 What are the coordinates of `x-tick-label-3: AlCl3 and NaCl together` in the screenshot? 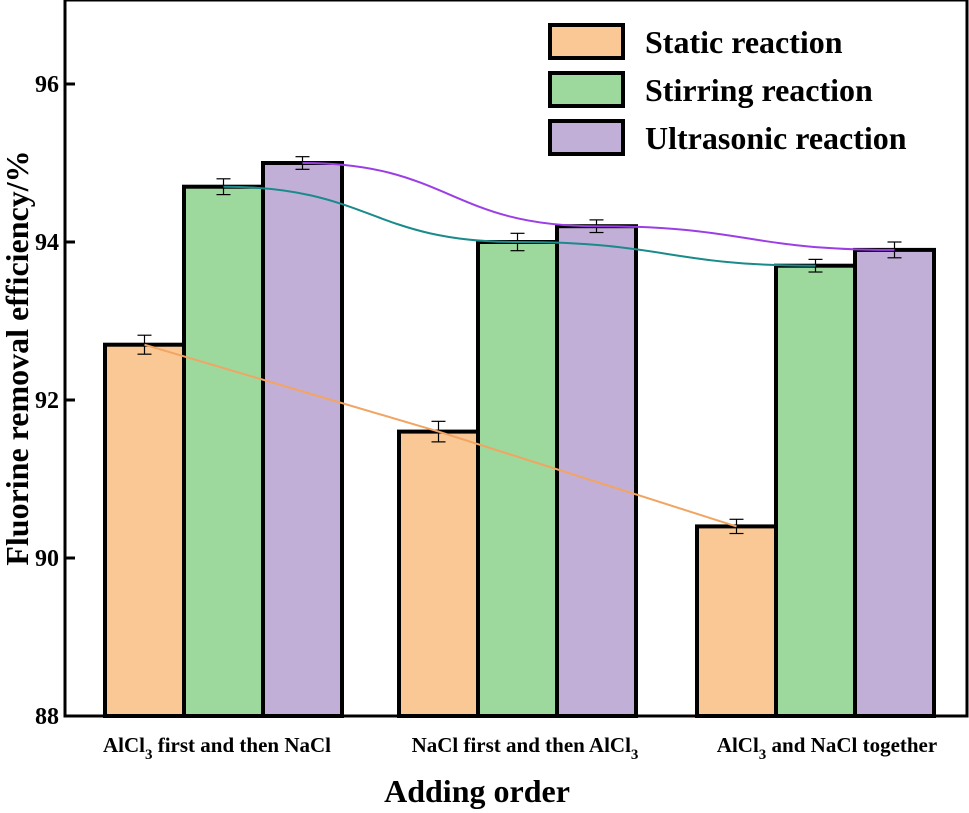 It's located at (827, 748).